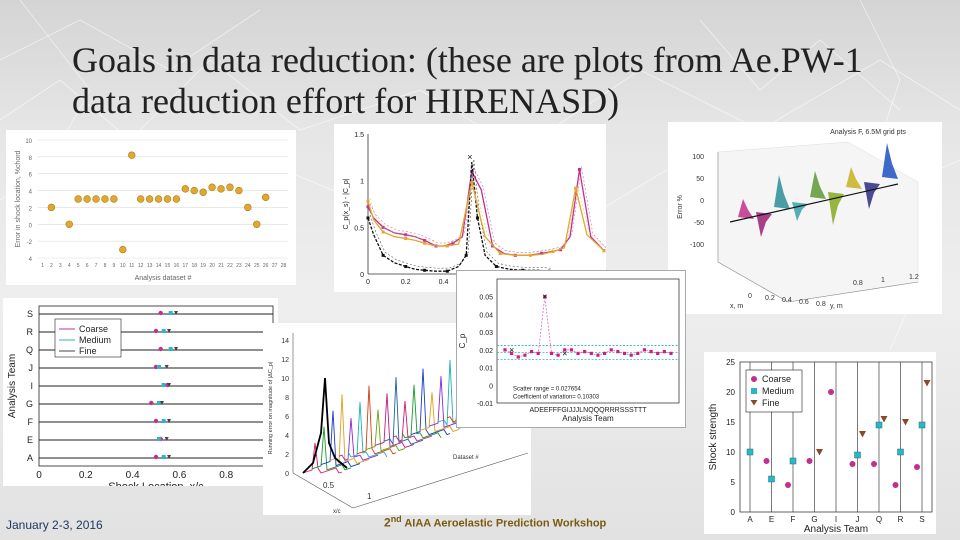 This screenshot has height=540, width=960. What do you see at coordinates (462, 340) in the screenshot?
I see `y-axis-title: C_p` at bounding box center [462, 340].